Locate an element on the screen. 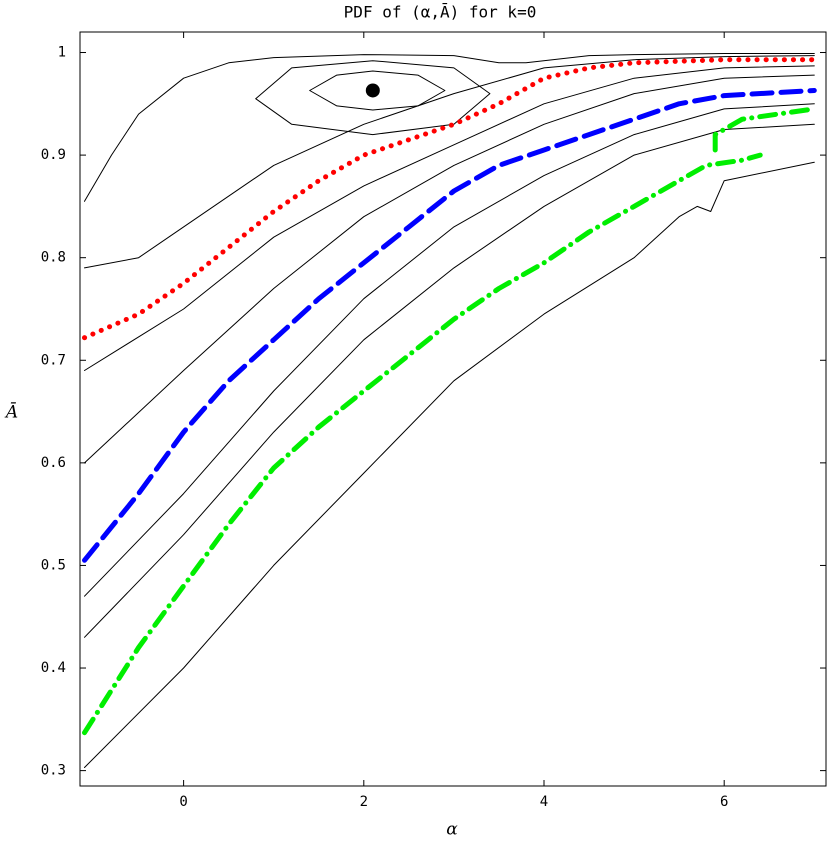 This screenshot has height=844, width=830. y-tick-label: 0.3 is located at coordinates (53, 771).